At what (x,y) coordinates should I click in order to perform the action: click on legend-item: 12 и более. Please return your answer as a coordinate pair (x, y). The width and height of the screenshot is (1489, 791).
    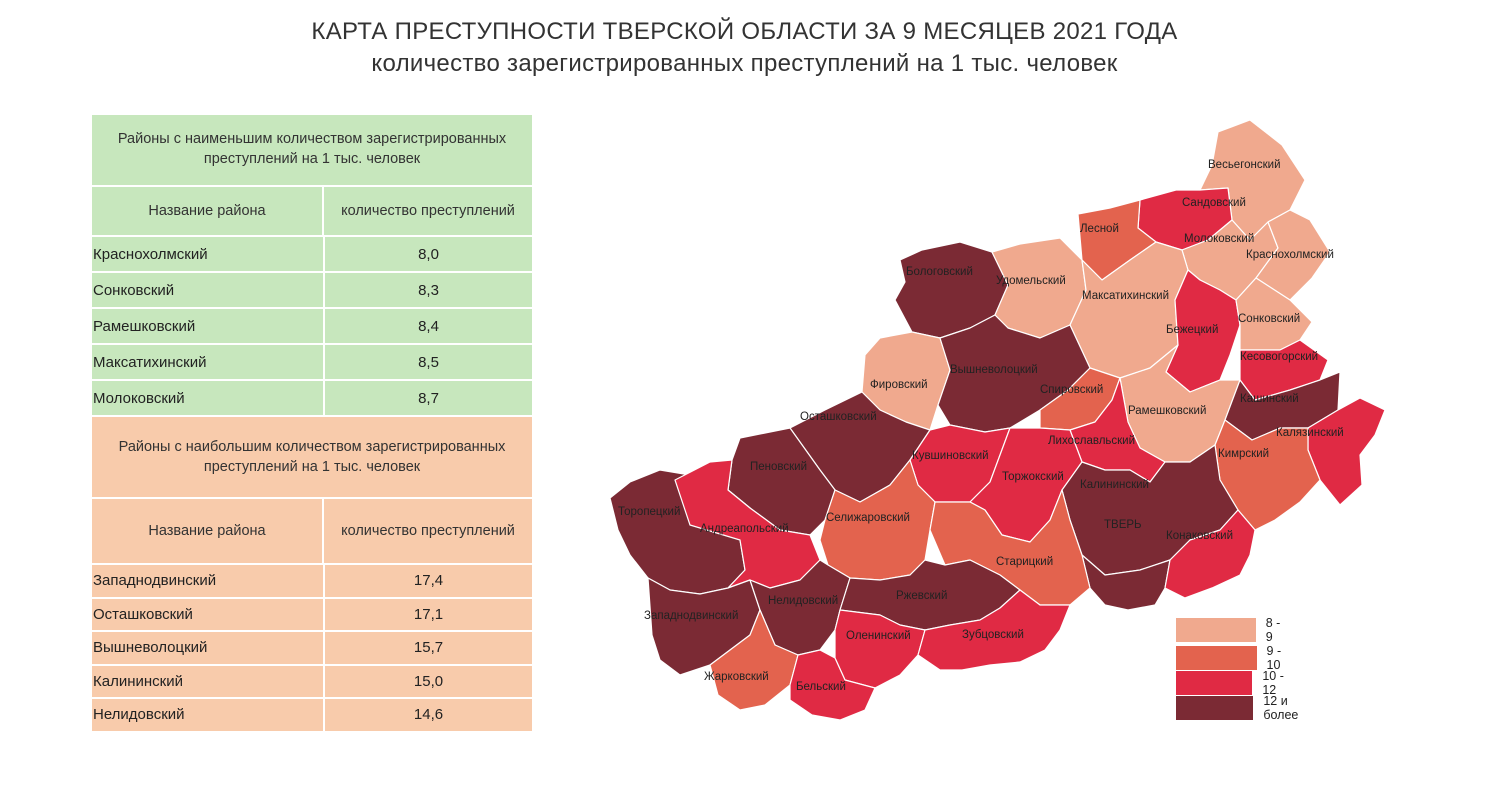
    Looking at the image, I should click on (1245, 708).